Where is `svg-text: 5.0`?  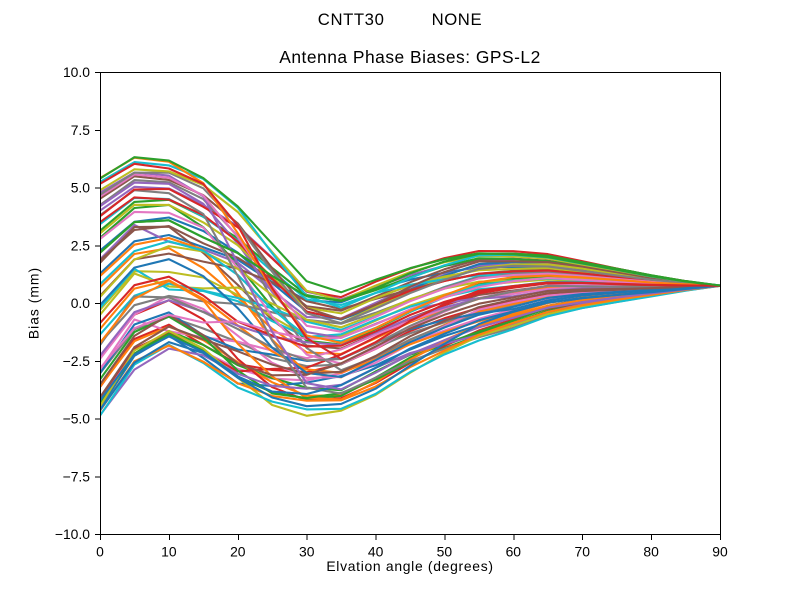
svg-text: 5.0 is located at coordinates (81, 188).